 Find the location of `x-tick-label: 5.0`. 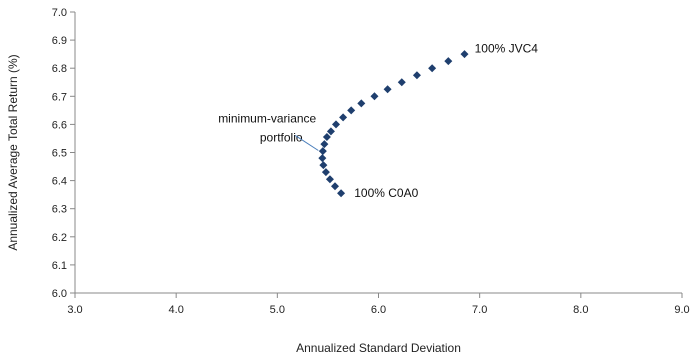

x-tick-label: 5.0 is located at coordinates (277, 310).